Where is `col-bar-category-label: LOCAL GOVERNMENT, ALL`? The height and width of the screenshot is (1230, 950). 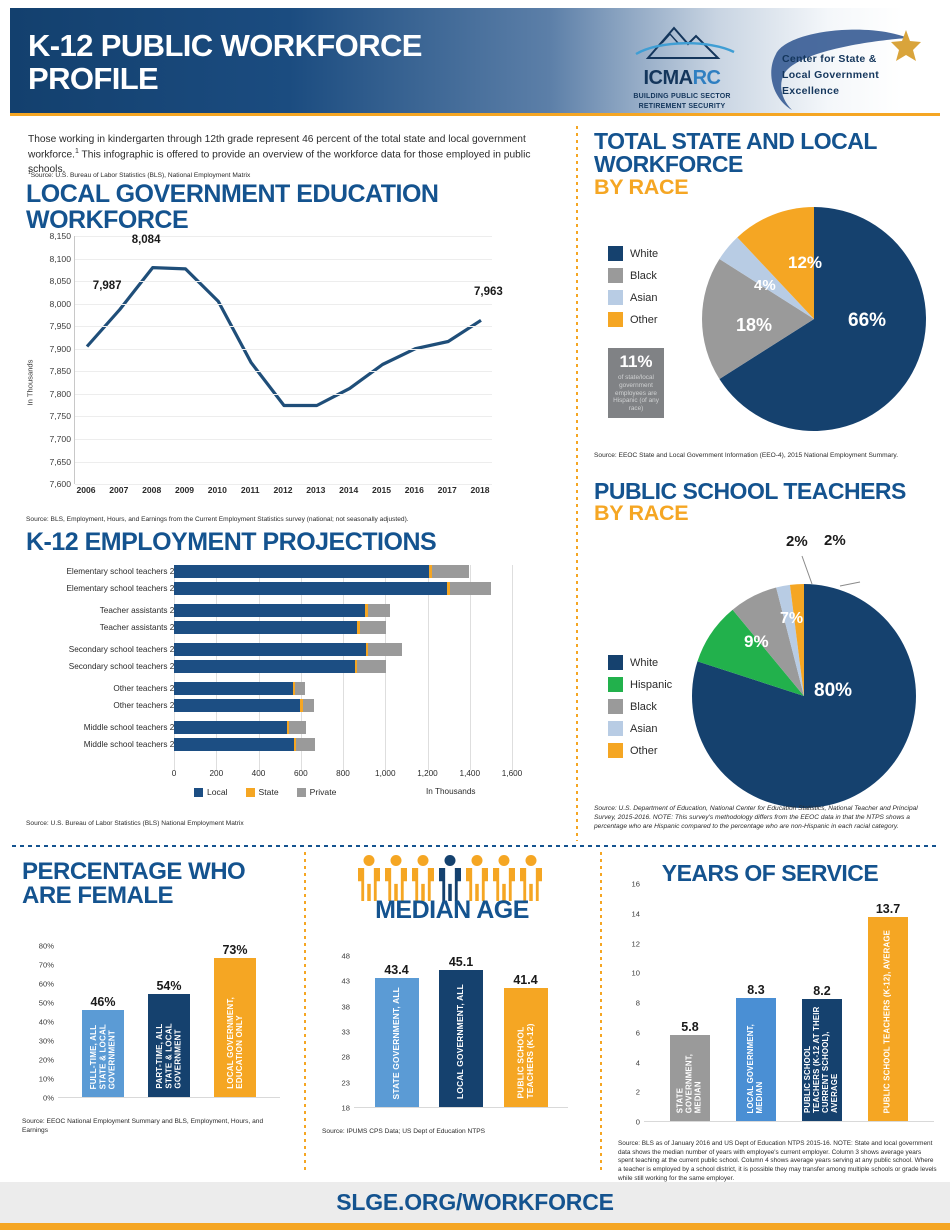 col-bar-category-label: LOCAL GOVERNMENT, ALL is located at coordinates (460, 1041).